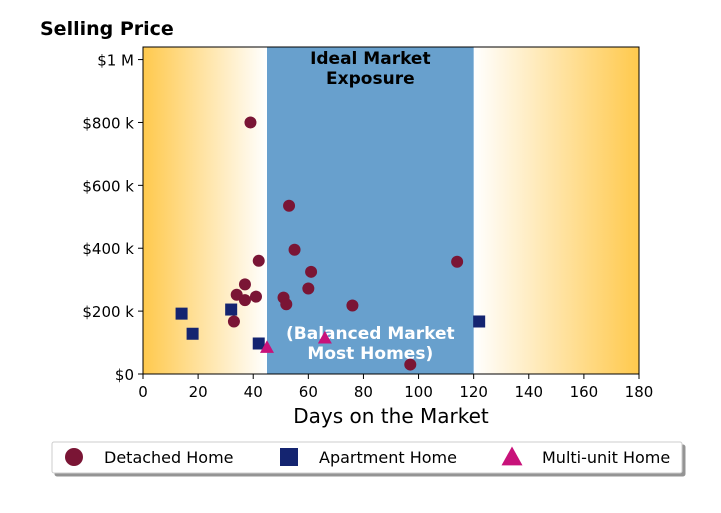 The height and width of the screenshot is (513, 721). What do you see at coordinates (370, 354) in the screenshot?
I see `ideal-band-note-line: Most Homes)` at bounding box center [370, 354].